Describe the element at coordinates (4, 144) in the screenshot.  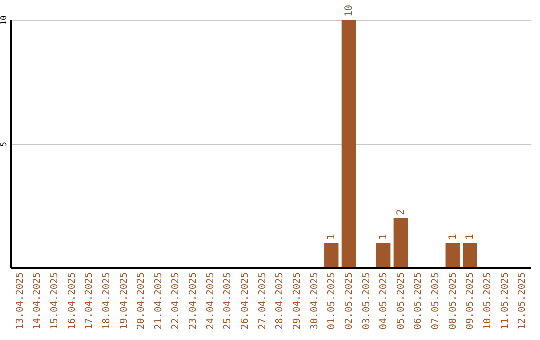
I see `y-tick-label: 5` at that location.